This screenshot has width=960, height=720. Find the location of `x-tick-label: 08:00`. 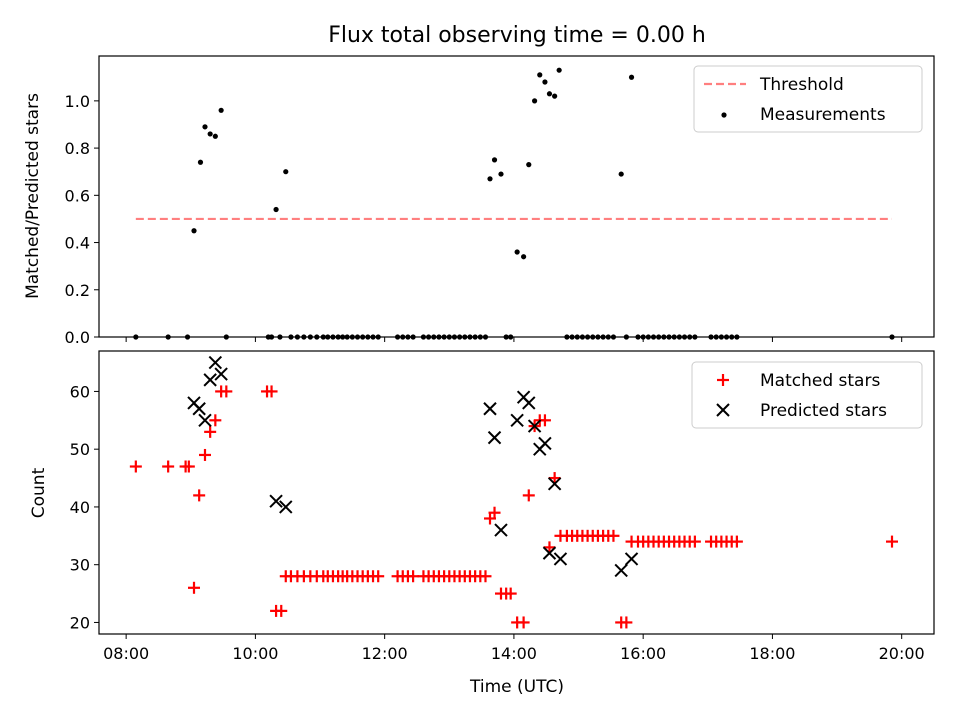

x-tick-label: 08:00 is located at coordinates (126, 653).